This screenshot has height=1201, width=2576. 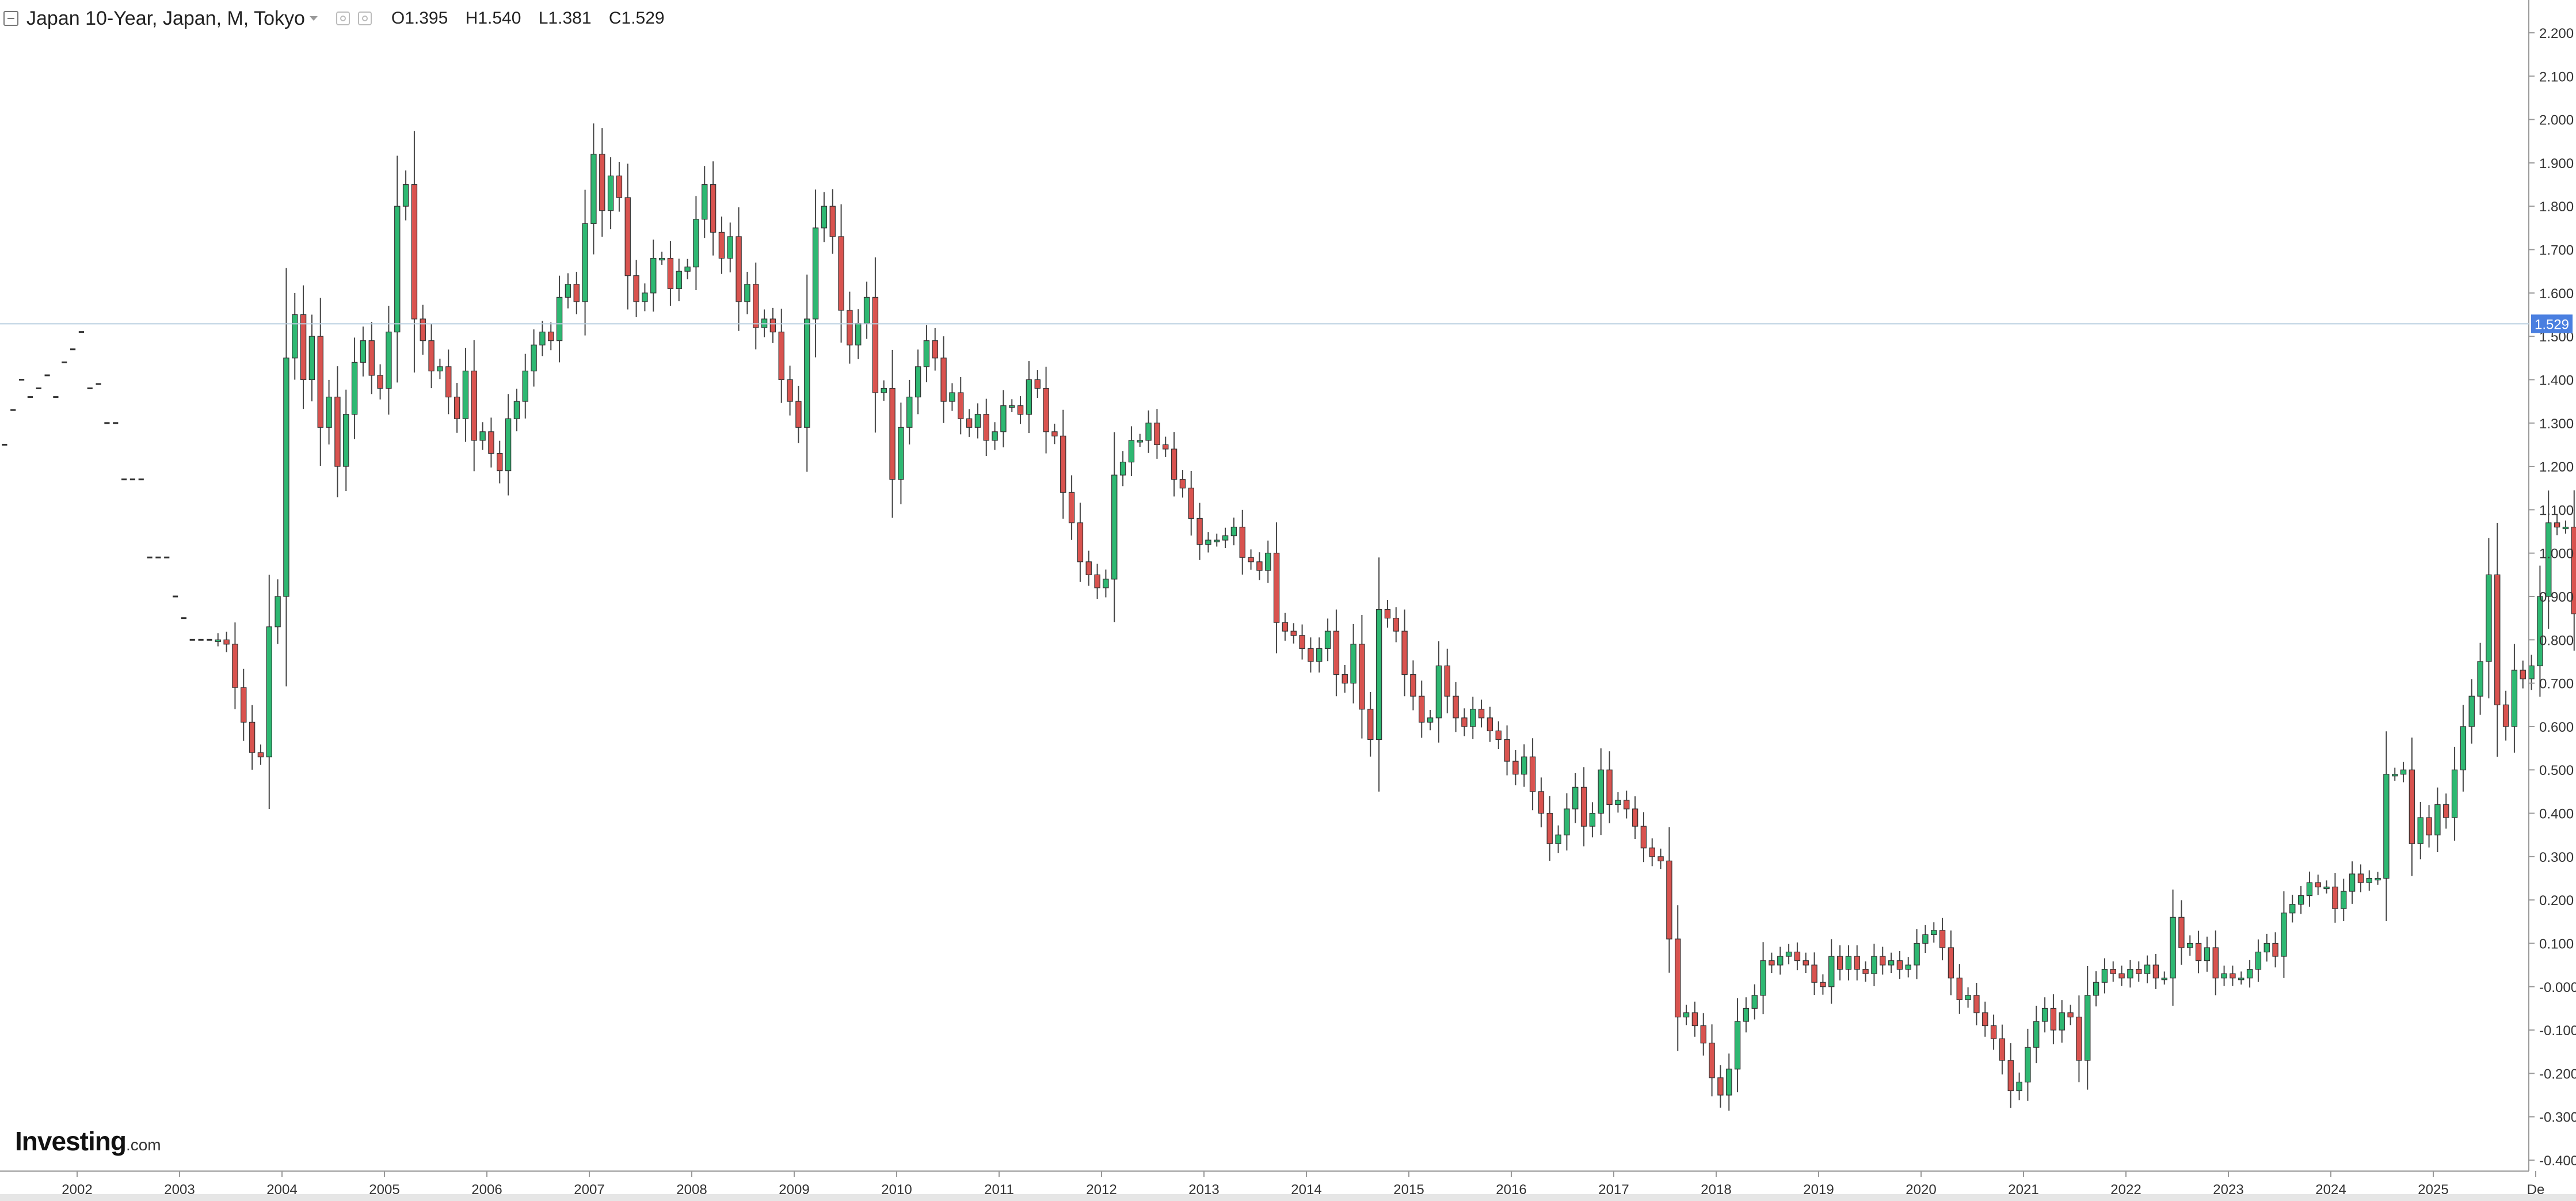 I want to click on y-tick-label: 0.400, so click(x=2556, y=814).